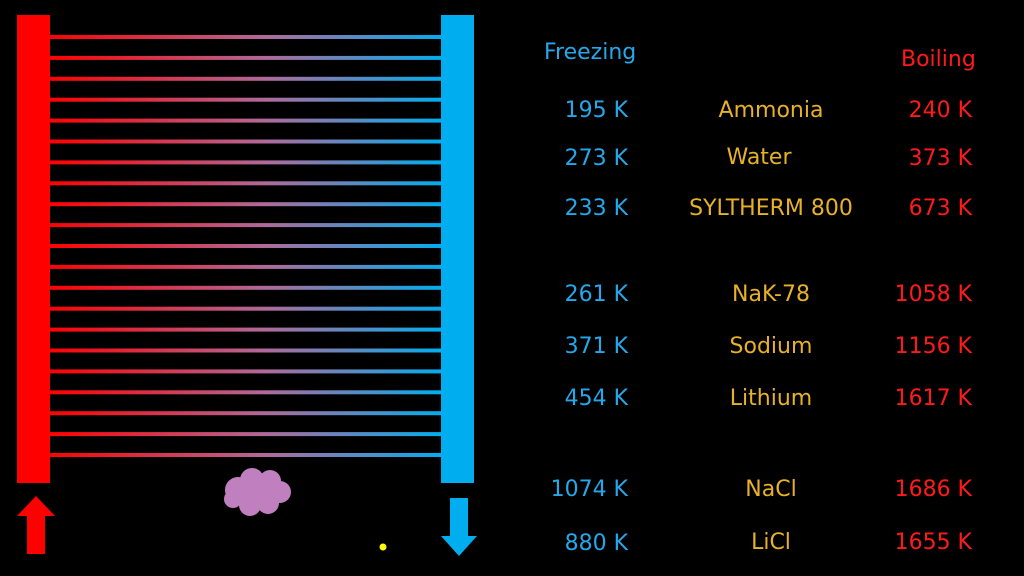 This screenshot has height=576, width=1024. Describe the element at coordinates (596, 158) in the screenshot. I see `freezing-value: 273 K` at that location.